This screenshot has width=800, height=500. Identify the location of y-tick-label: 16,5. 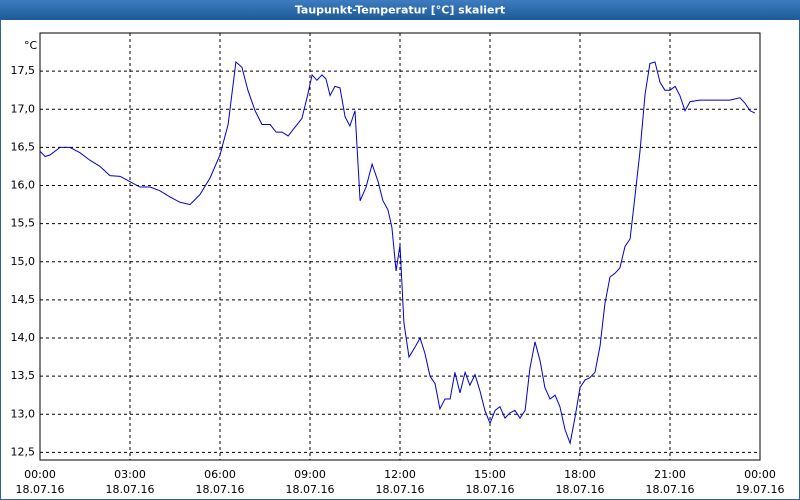
(23, 146).